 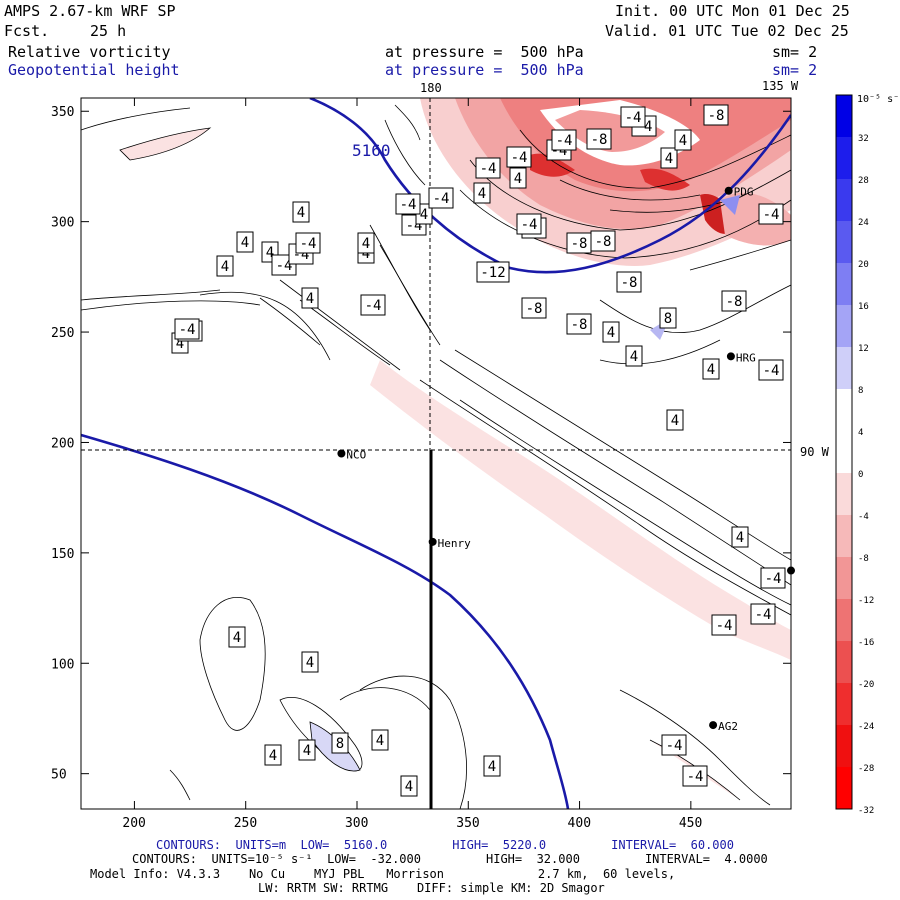 What do you see at coordinates (62, 112) in the screenshot?
I see `y-tick-label: 350` at bounding box center [62, 112].